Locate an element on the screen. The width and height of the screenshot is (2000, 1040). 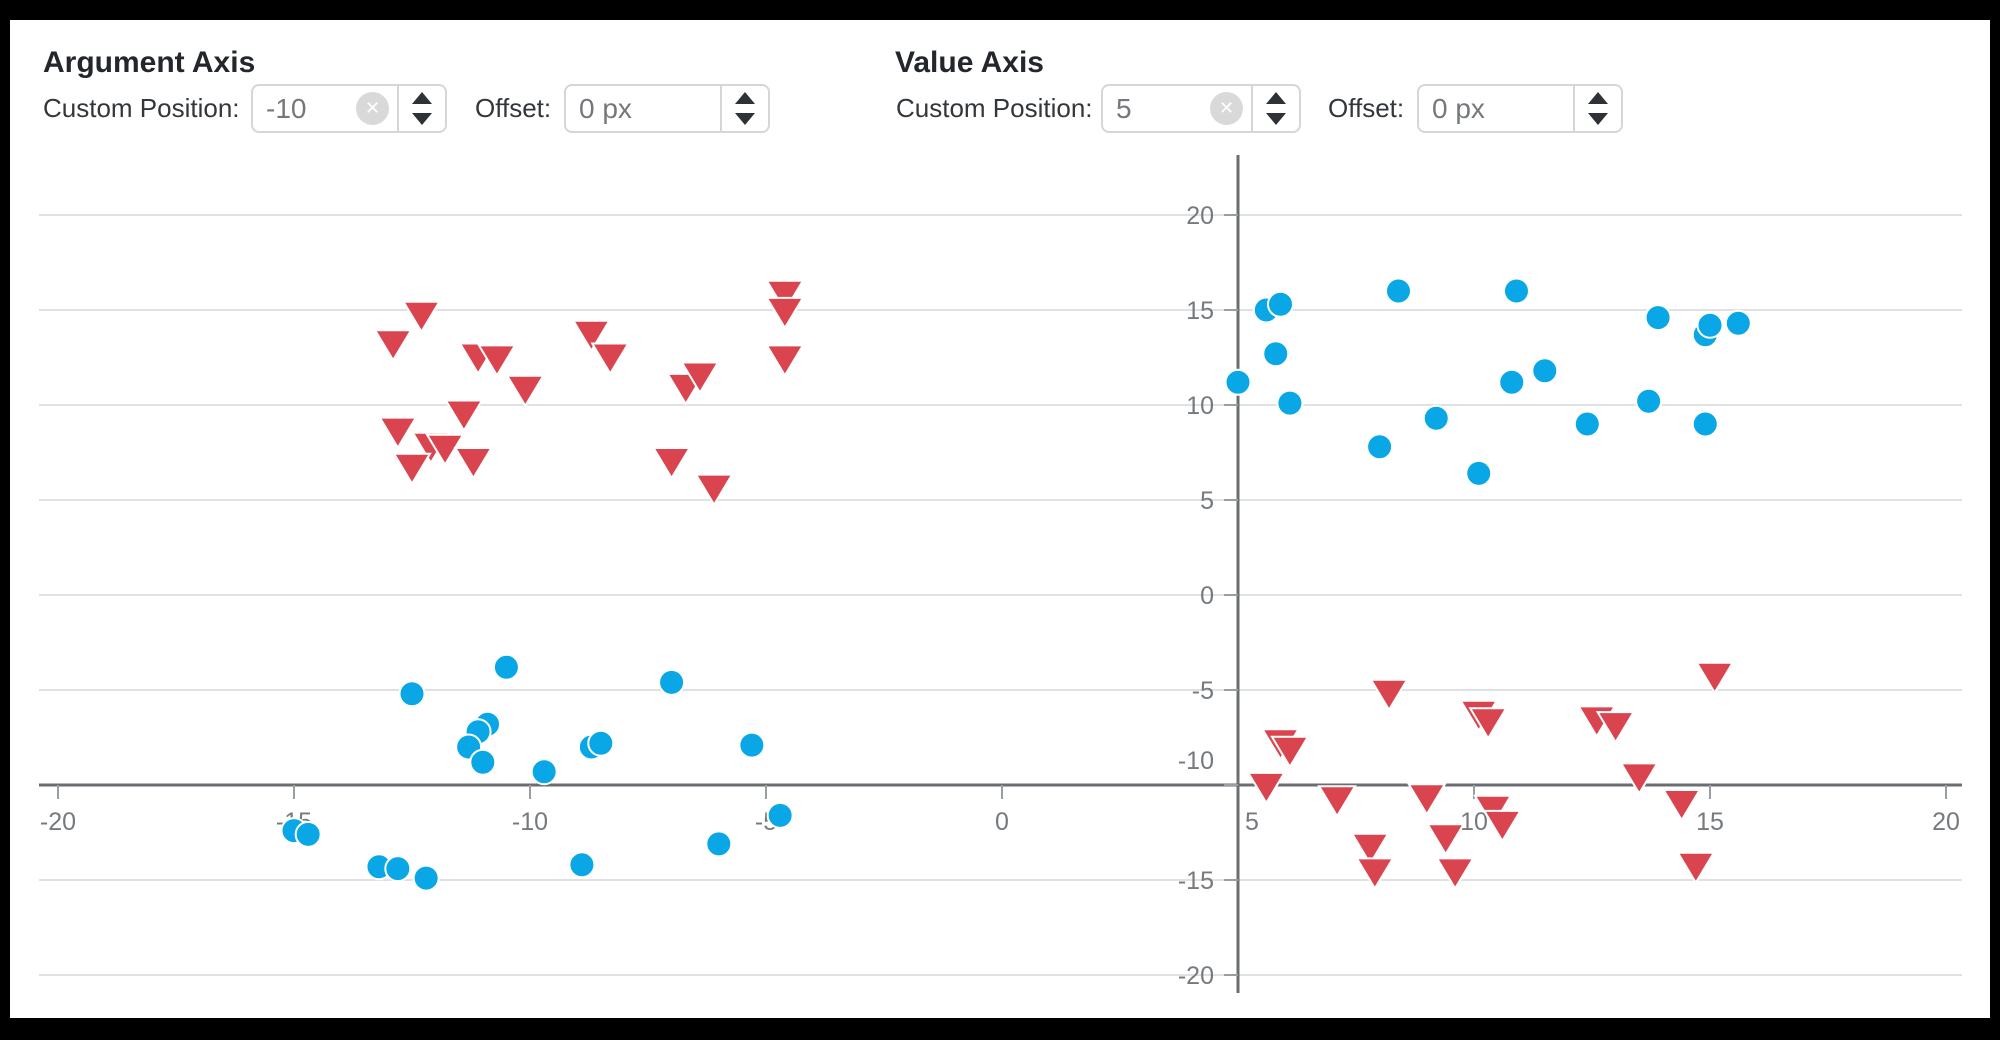
argument-axis-label: -20 is located at coordinates (58, 822).